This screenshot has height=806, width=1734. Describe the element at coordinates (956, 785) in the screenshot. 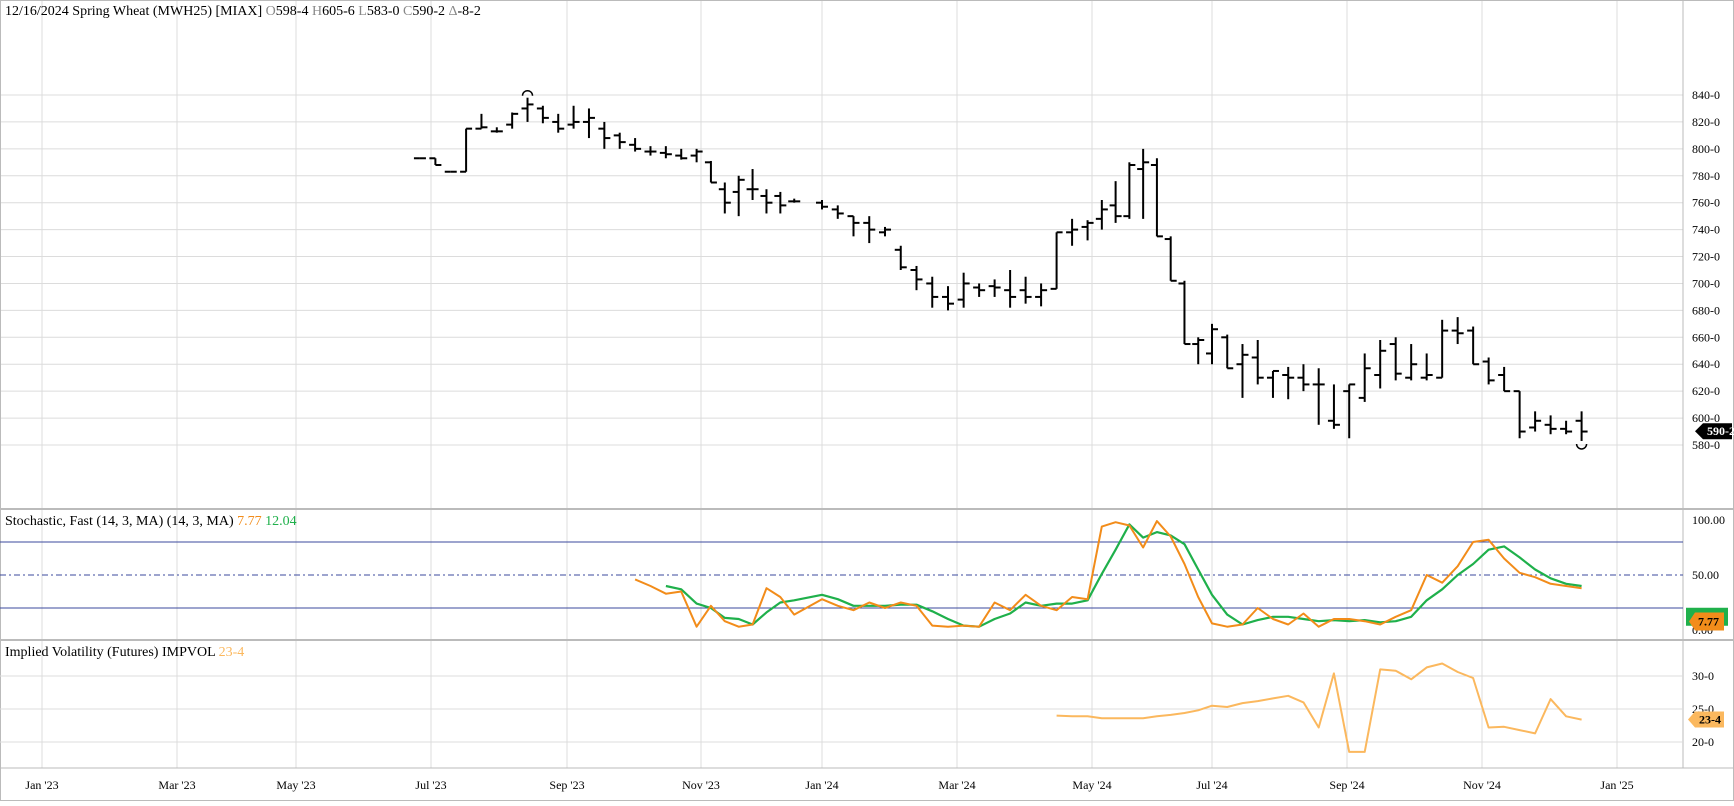

I see `x-tick-label: Mar '24` at that location.